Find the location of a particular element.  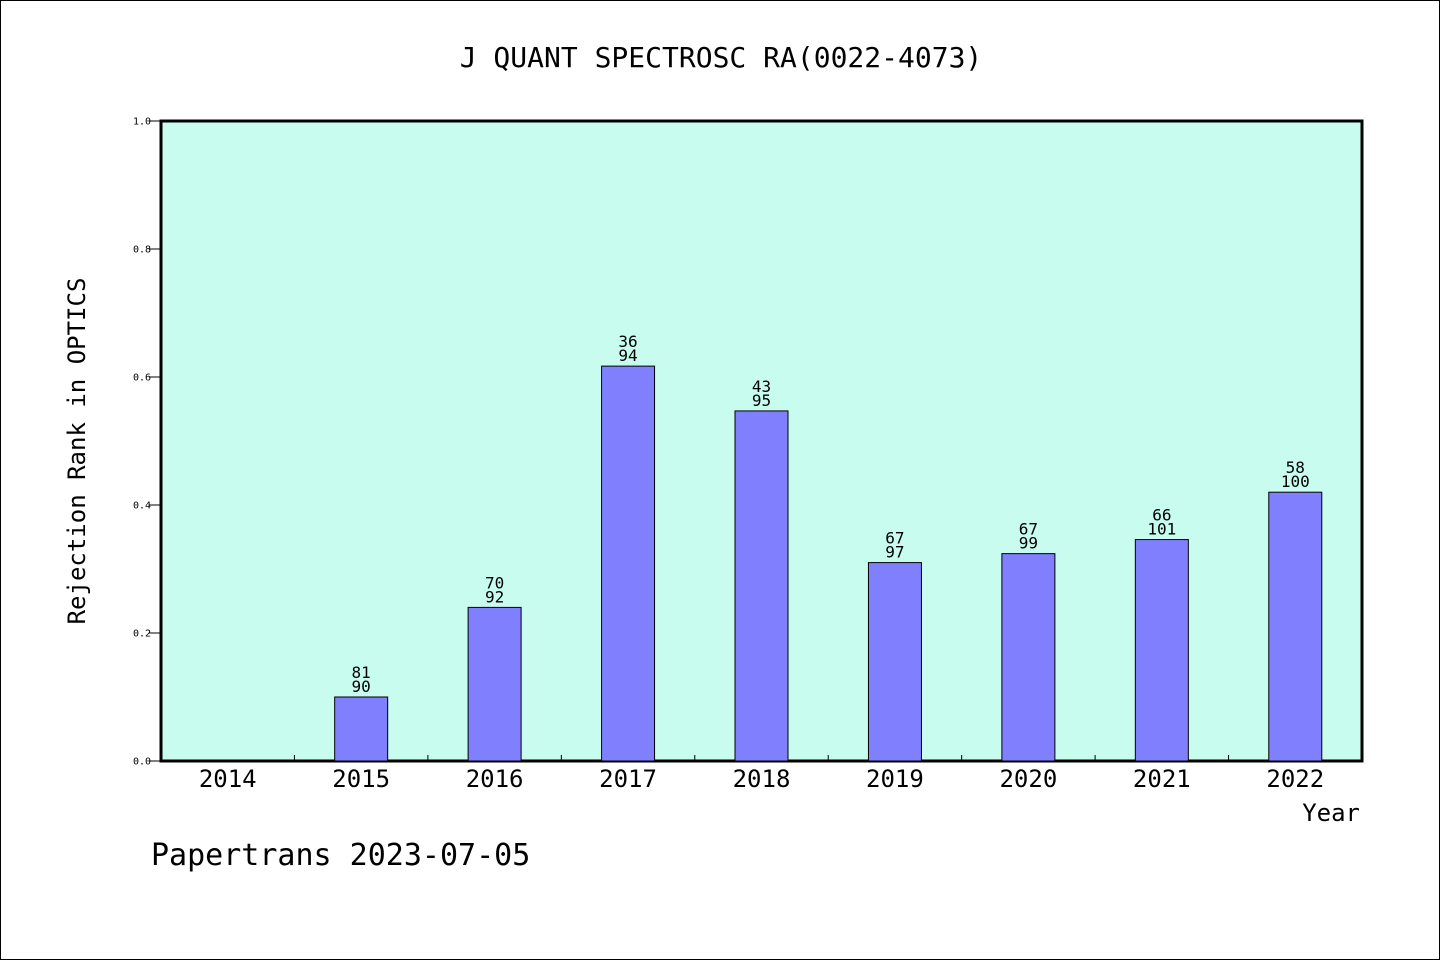

x-tick-label: 2016 is located at coordinates (495, 779).